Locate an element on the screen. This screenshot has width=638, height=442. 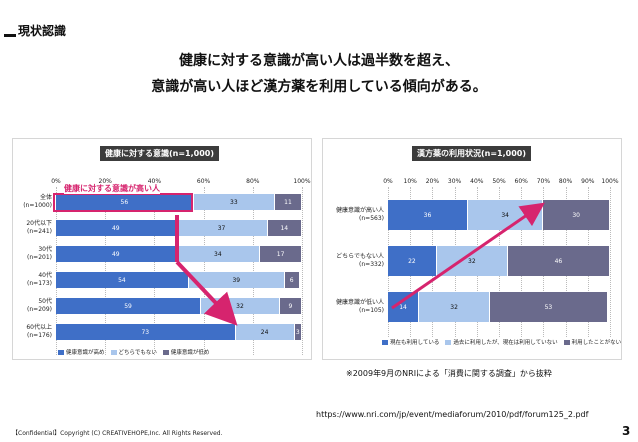
stacked-bar: 73 24 3 is located at coordinates (179, 332).